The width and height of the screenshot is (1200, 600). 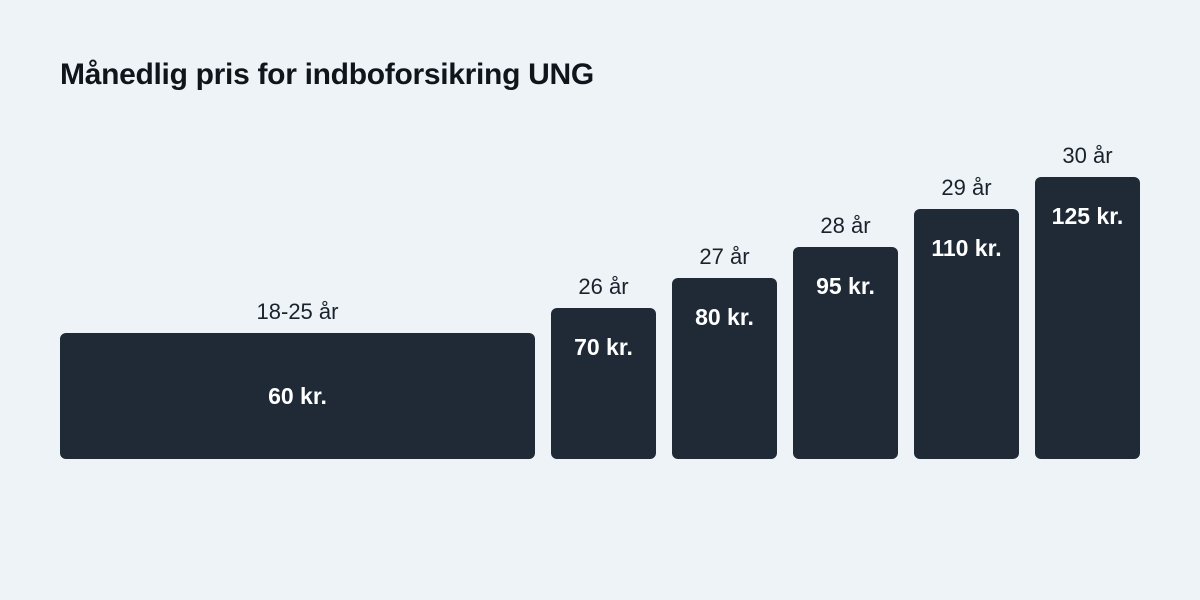 I want to click on value-label: 125 kr., so click(x=1087, y=216).